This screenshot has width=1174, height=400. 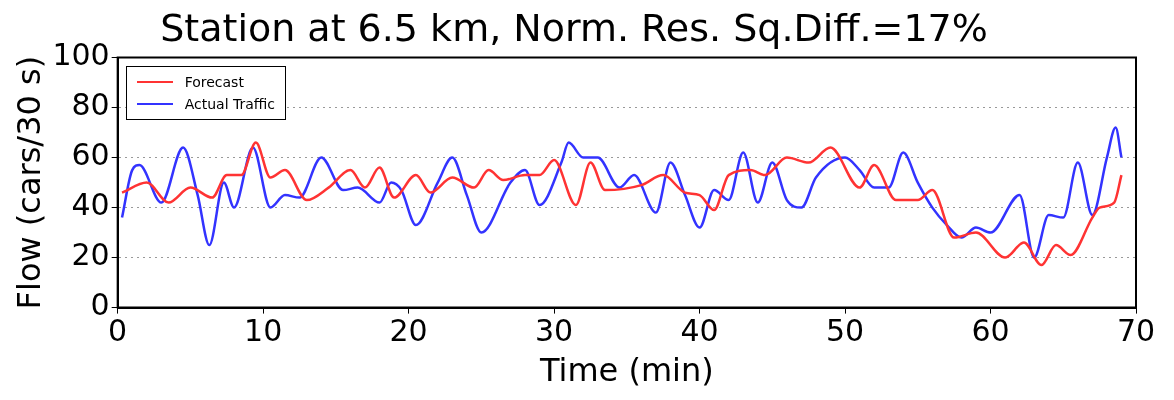 I want to click on legend-label: Forecast, so click(x=214, y=82).